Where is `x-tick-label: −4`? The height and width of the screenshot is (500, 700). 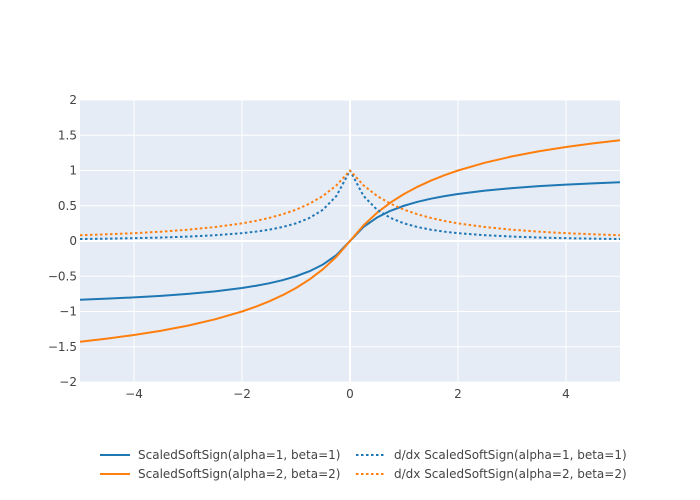
x-tick-label: −4 is located at coordinates (134, 394).